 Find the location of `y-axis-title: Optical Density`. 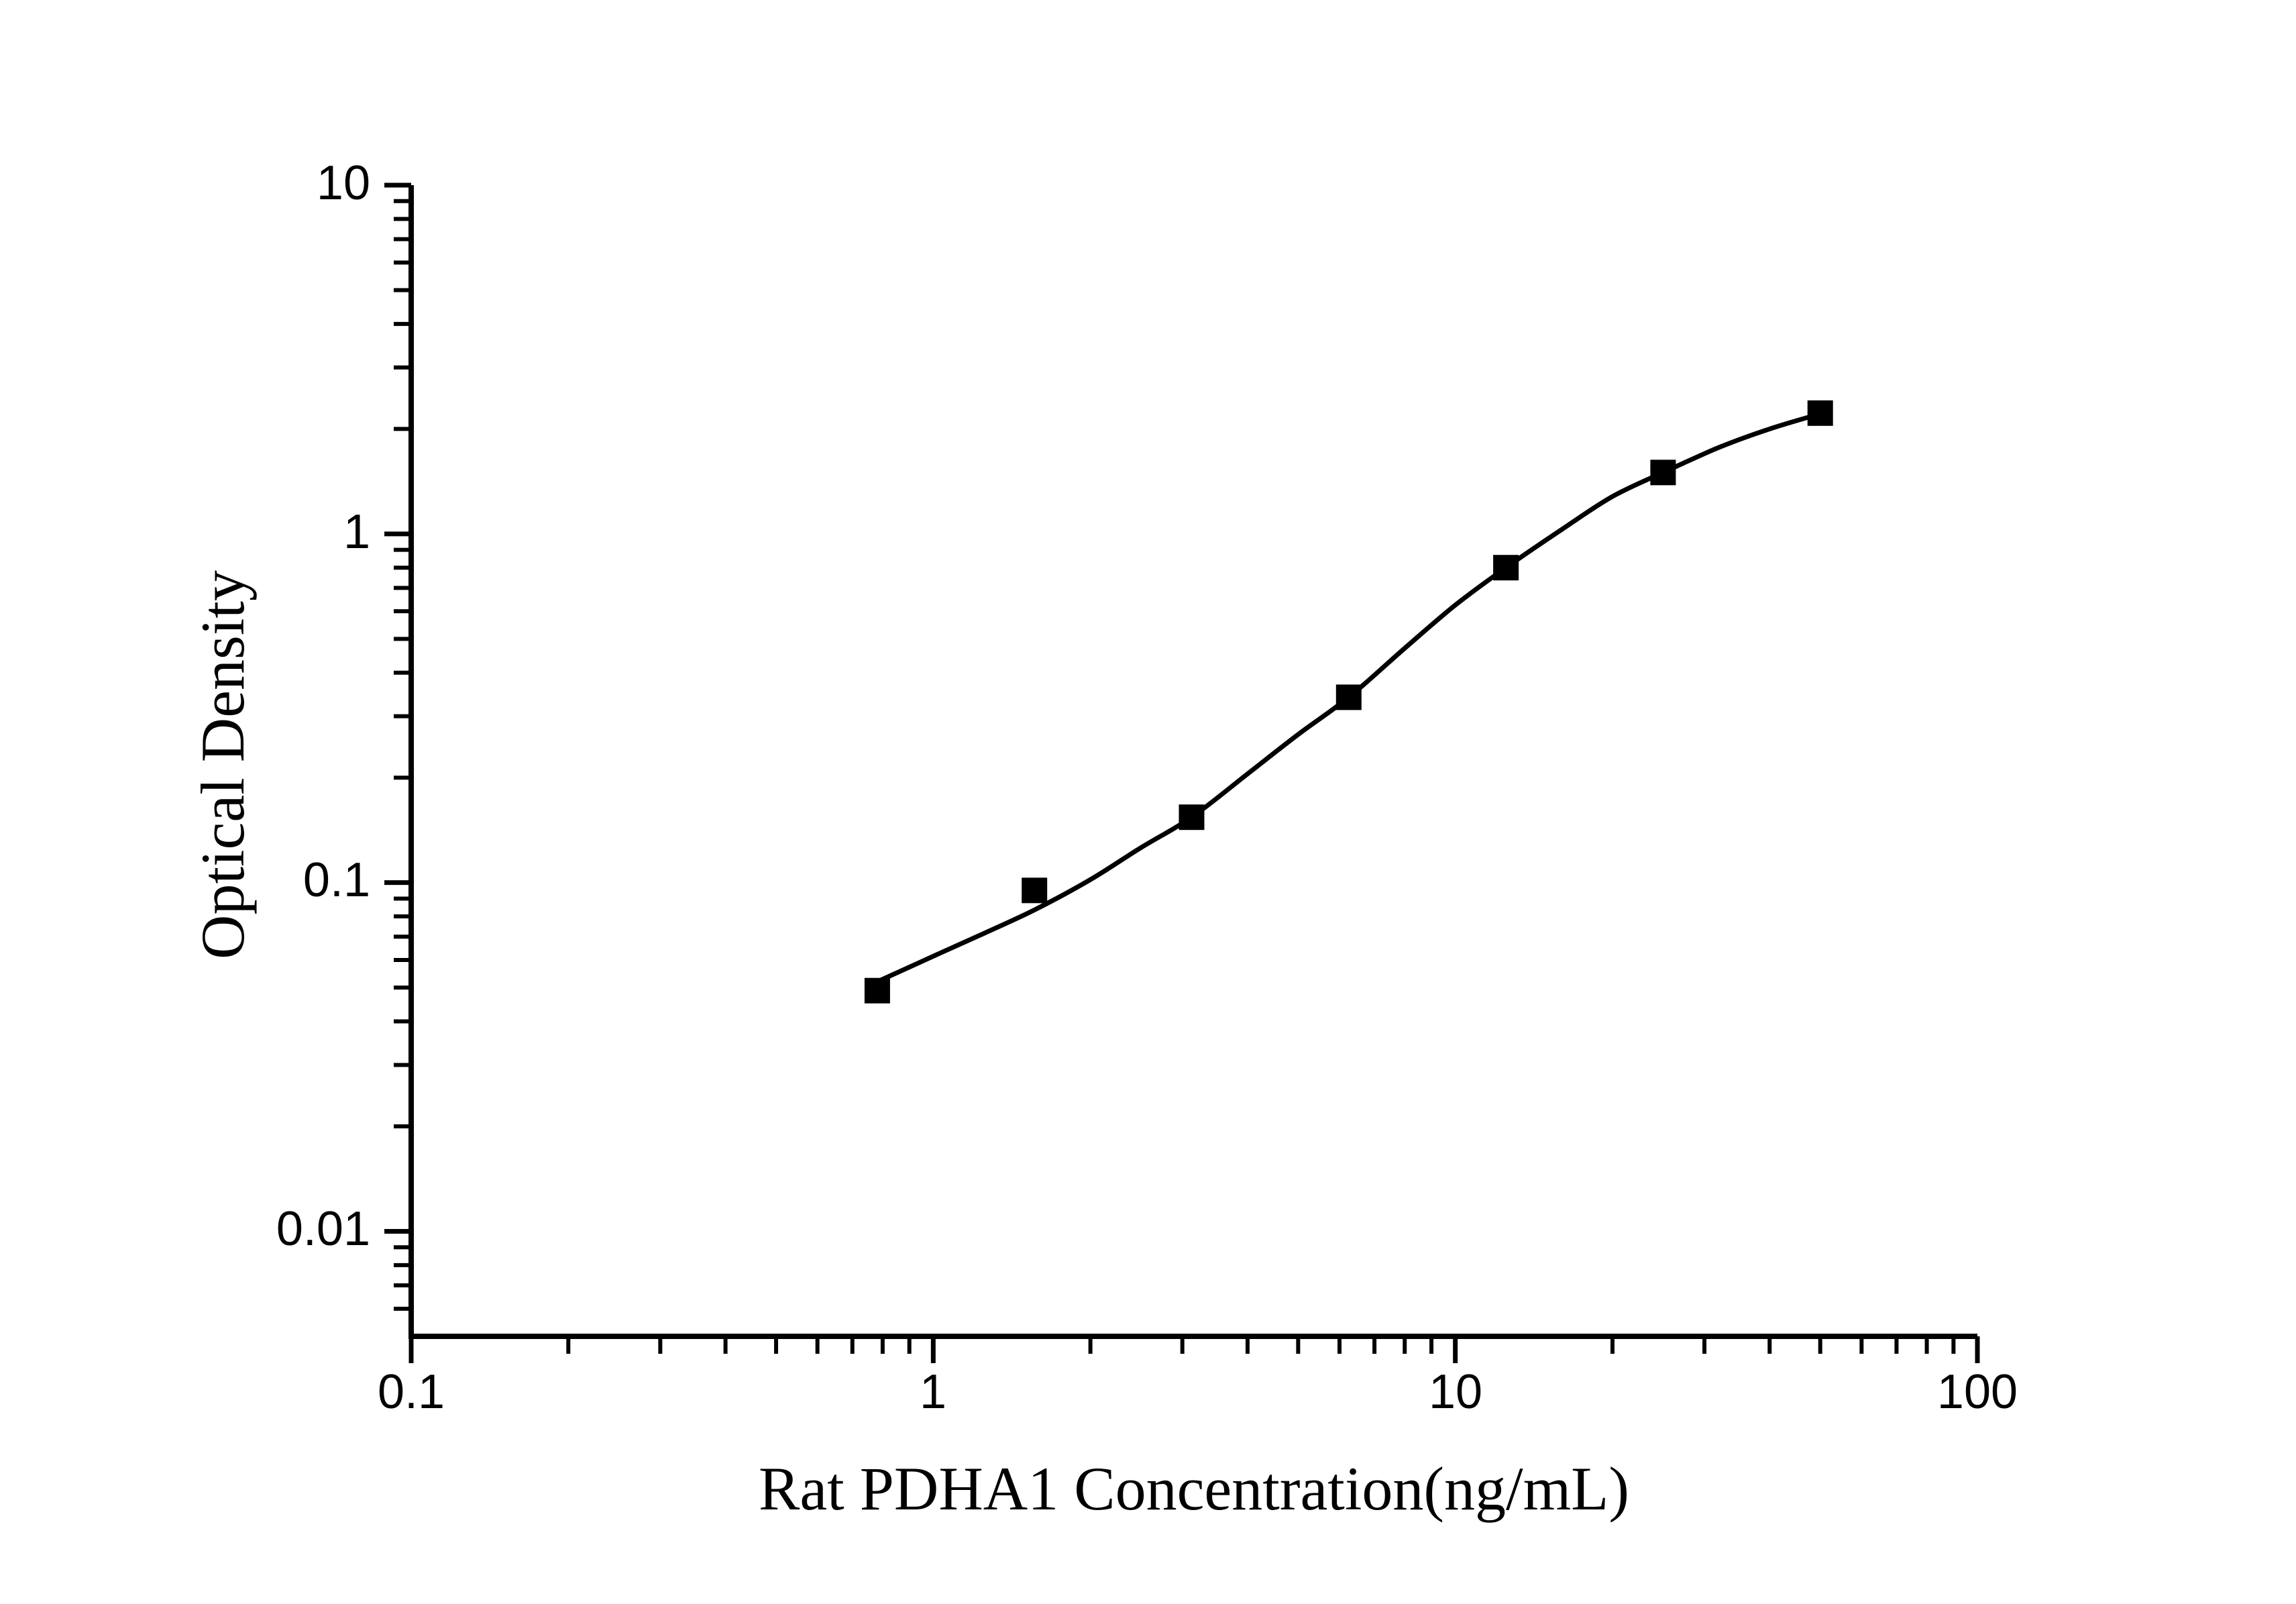

y-axis-title: Optical Density is located at coordinates (222, 764).